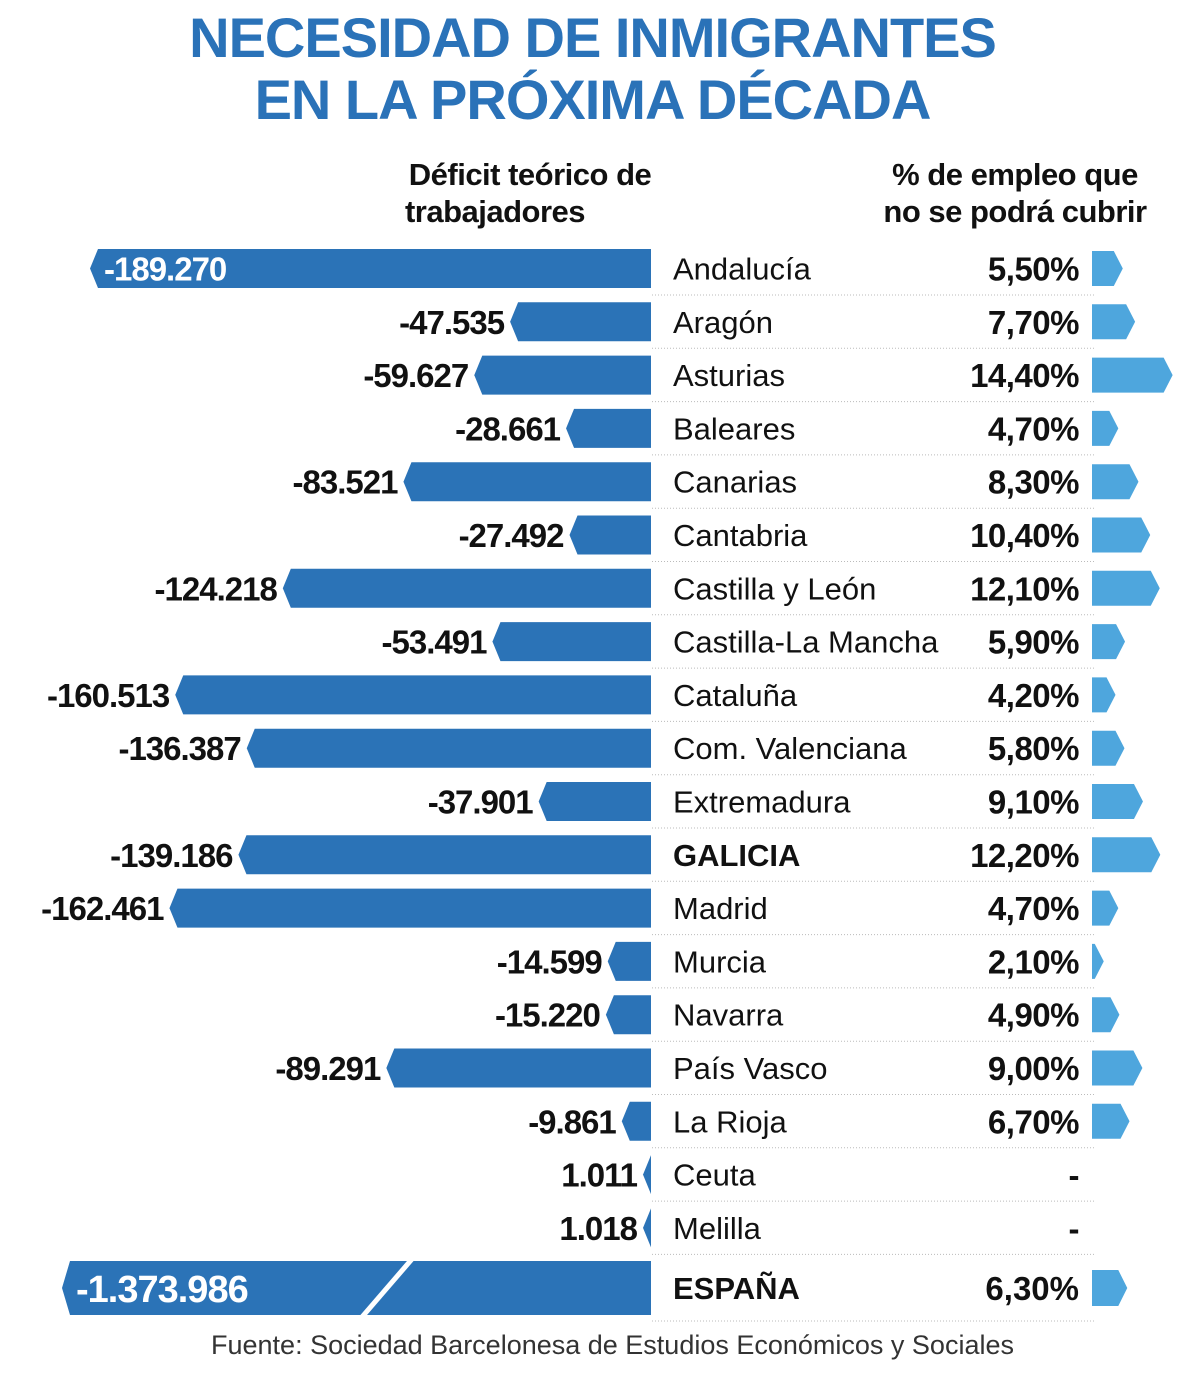 This screenshot has height=1381, width=1200. I want to click on deficit-label: -28.661, so click(508, 428).